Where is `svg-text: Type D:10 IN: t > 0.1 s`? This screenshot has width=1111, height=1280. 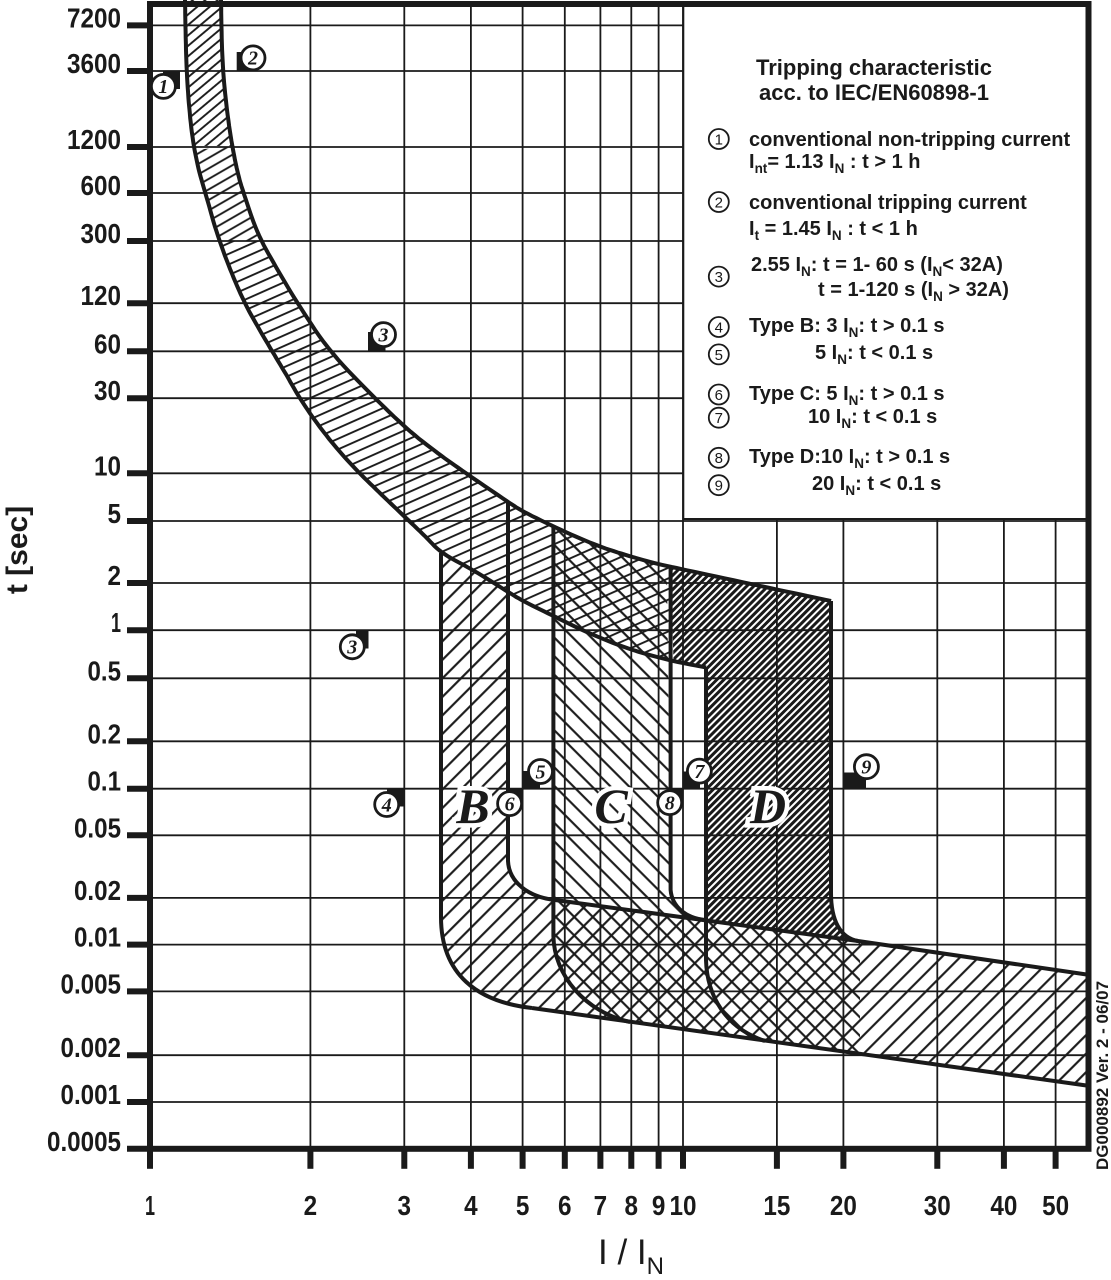
svg-text: Type D:10 IN: t > 0.1 s is located at coordinates (849, 458).